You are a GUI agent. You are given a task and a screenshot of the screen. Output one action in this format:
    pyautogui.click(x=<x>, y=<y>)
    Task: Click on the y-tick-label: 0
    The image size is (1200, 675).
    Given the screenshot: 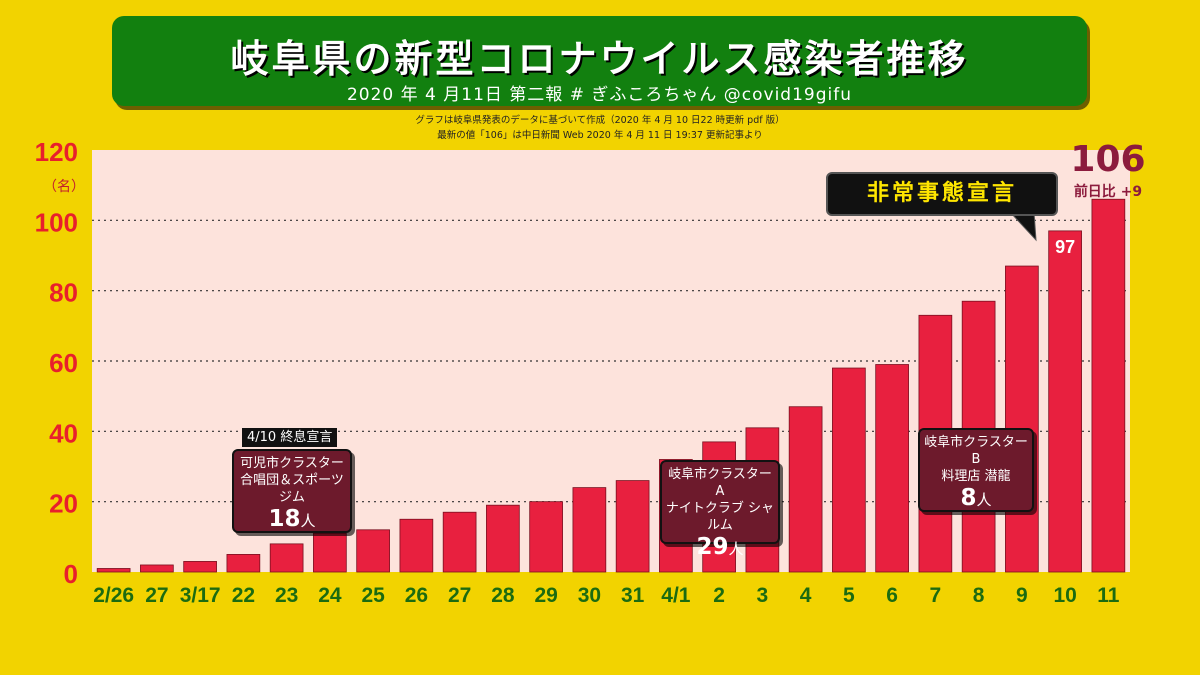 What is the action you would take?
    pyautogui.click(x=71, y=574)
    